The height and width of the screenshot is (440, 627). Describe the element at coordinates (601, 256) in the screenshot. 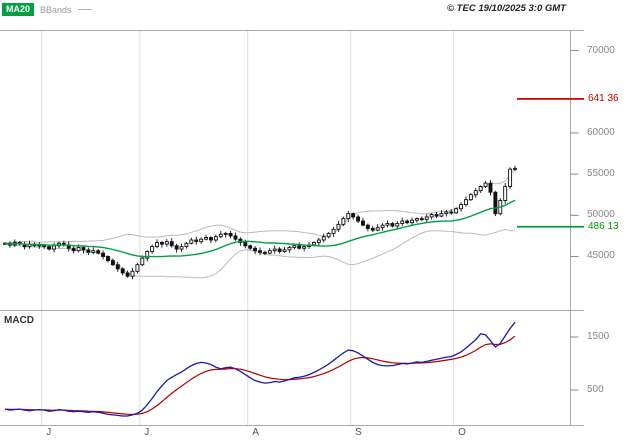

I see `price-axis-label: 45000` at that location.